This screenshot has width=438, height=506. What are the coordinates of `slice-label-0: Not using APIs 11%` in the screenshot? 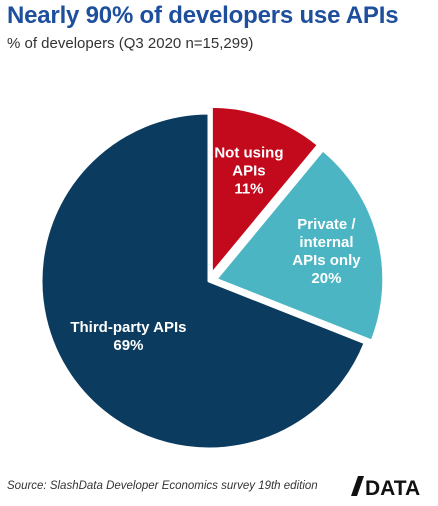 It's located at (248, 170).